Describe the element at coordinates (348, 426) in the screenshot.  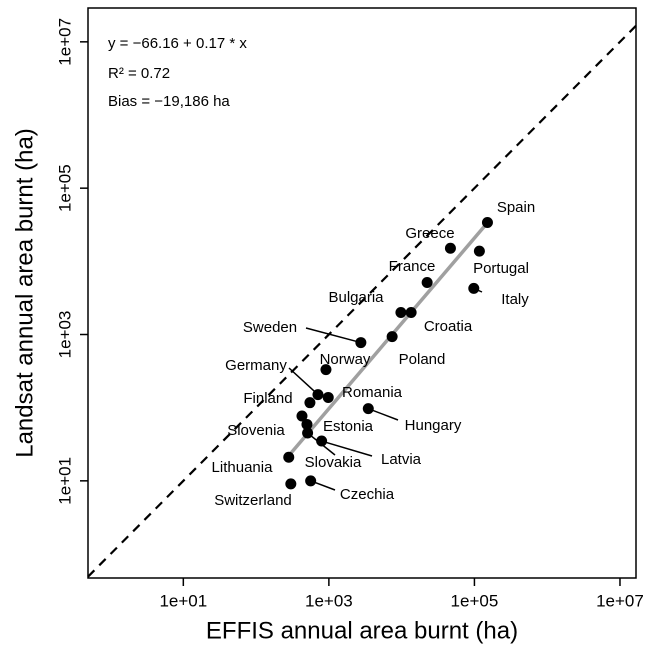
I see `point-label: Estonia` at that location.